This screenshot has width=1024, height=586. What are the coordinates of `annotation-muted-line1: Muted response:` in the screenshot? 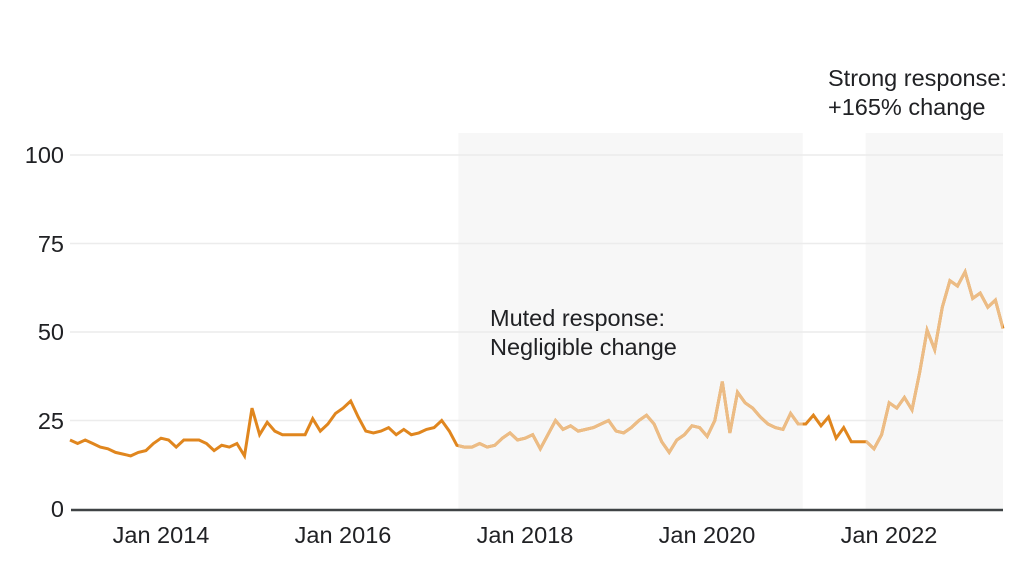 It's located at (577, 318).